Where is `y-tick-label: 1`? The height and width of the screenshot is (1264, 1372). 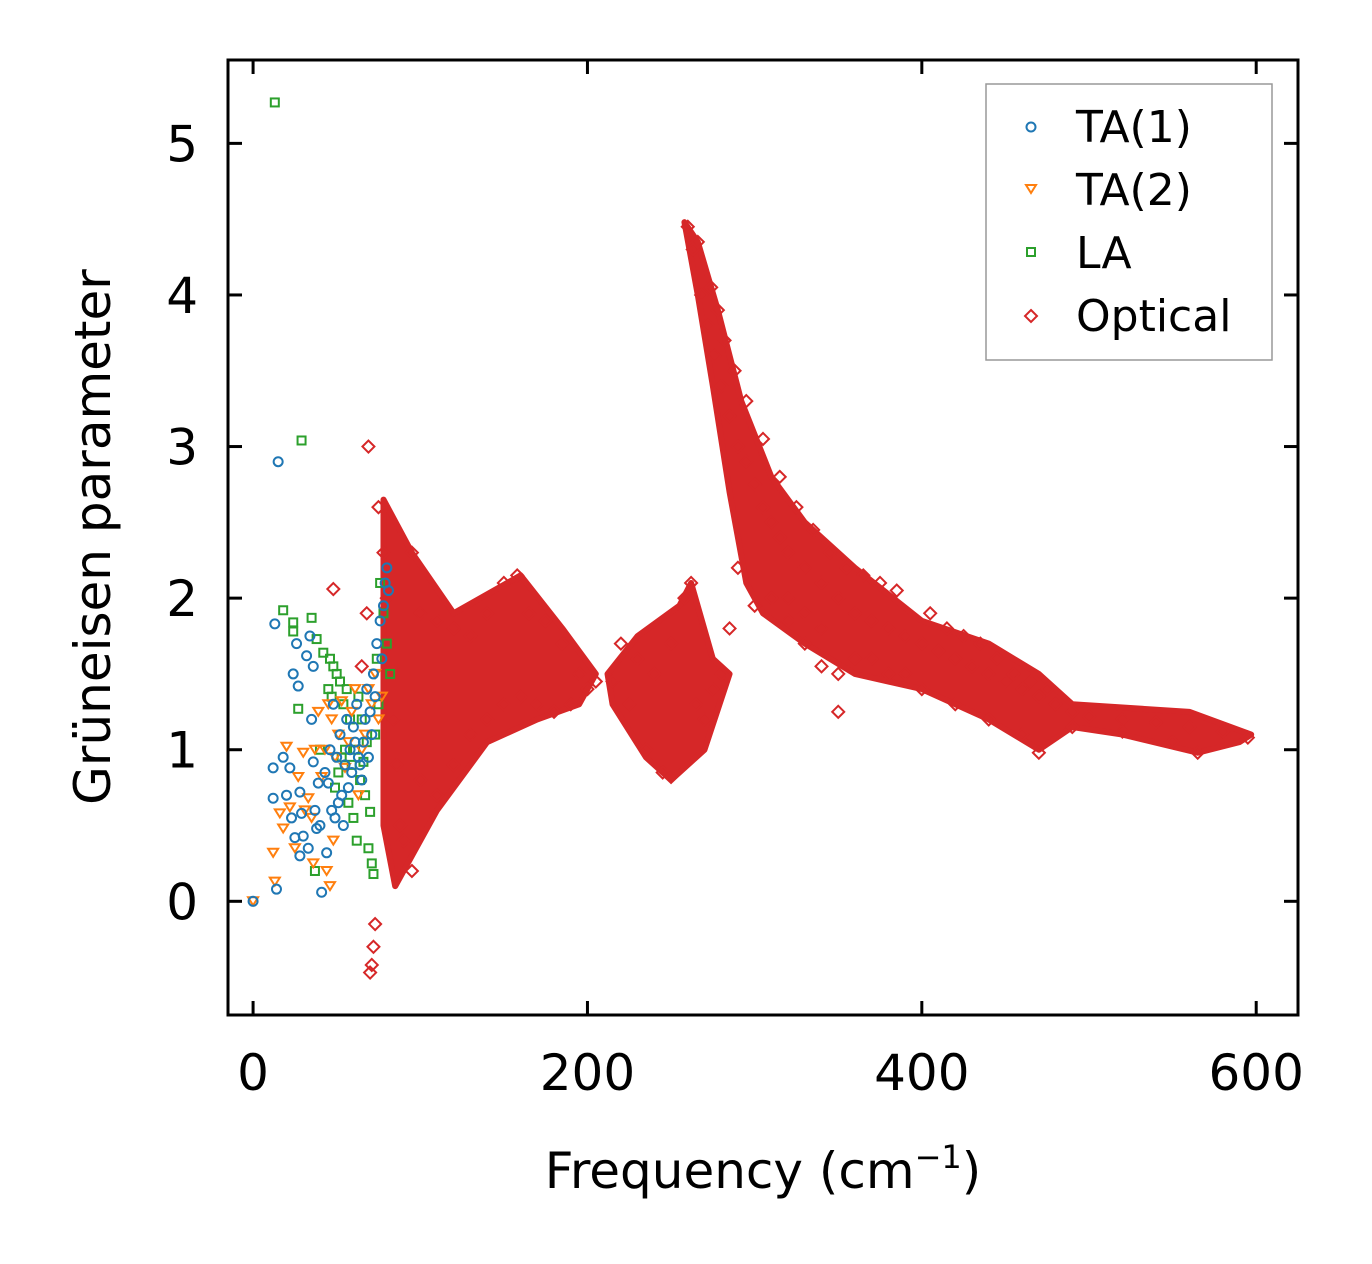 y-tick-label: 1 is located at coordinates (182, 751).